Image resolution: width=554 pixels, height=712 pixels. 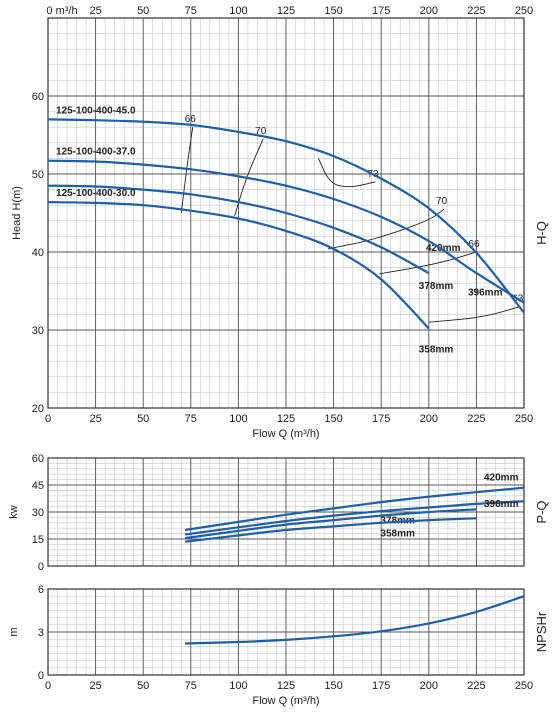 I want to click on side-label: P-Q, so click(x=541, y=511).